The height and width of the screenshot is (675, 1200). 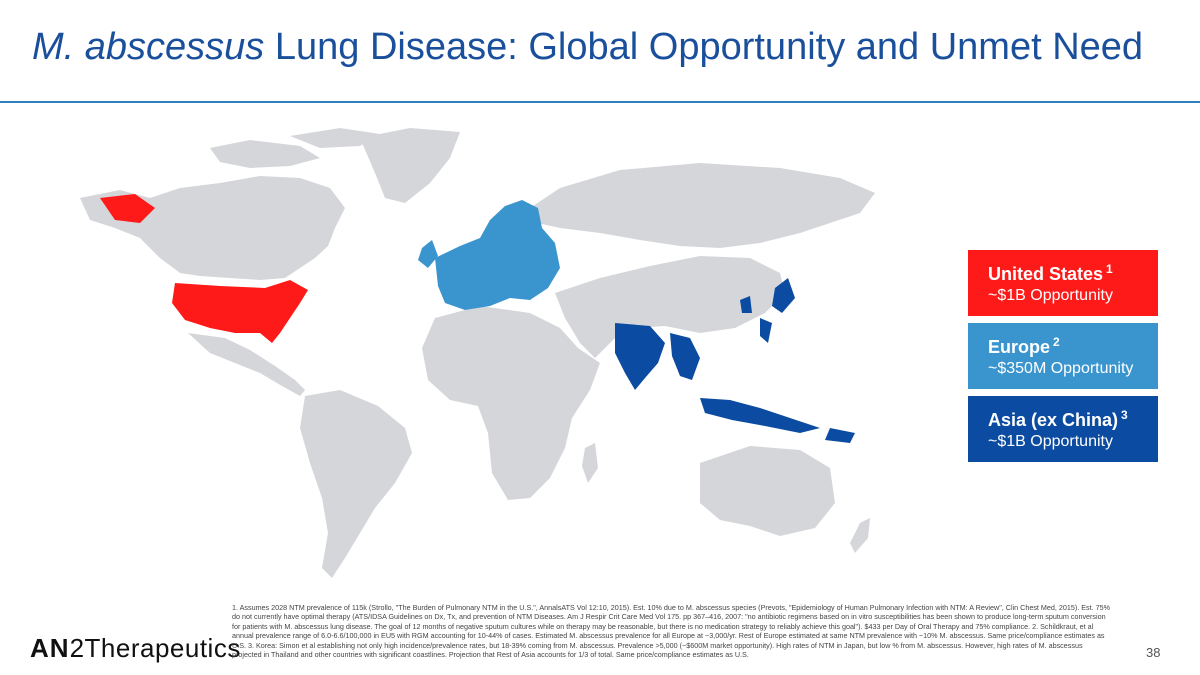 I want to click on us-region, so click(x=204, y=268).